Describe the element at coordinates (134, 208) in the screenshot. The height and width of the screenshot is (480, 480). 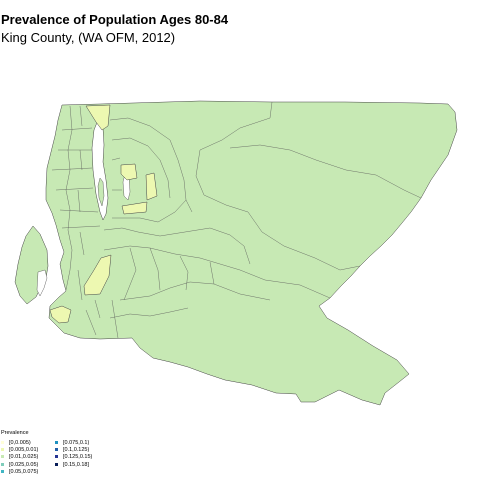
I see `tract-bellevue` at that location.